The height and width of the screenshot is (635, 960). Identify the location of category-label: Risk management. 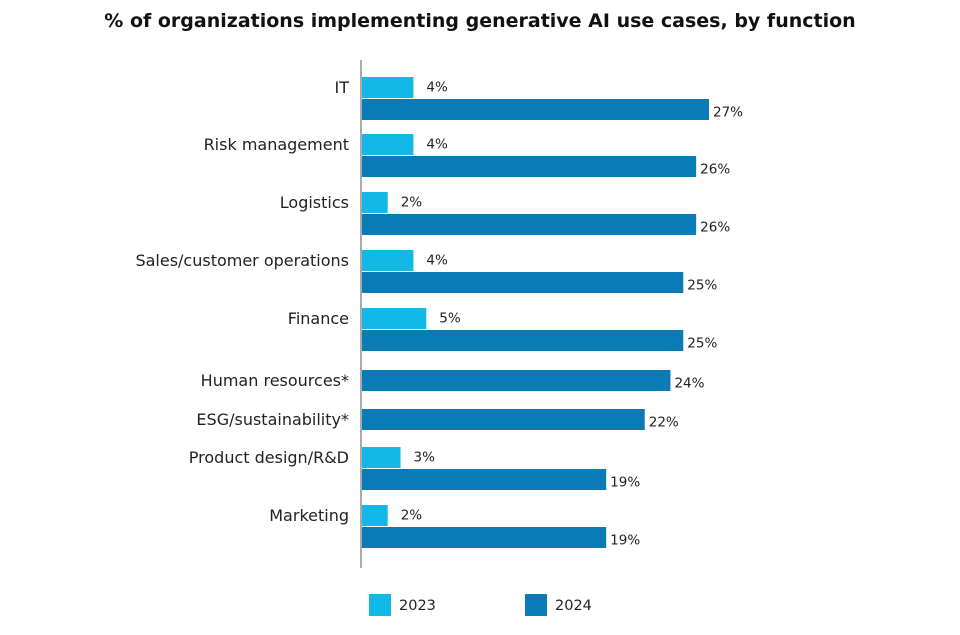
(276, 144).